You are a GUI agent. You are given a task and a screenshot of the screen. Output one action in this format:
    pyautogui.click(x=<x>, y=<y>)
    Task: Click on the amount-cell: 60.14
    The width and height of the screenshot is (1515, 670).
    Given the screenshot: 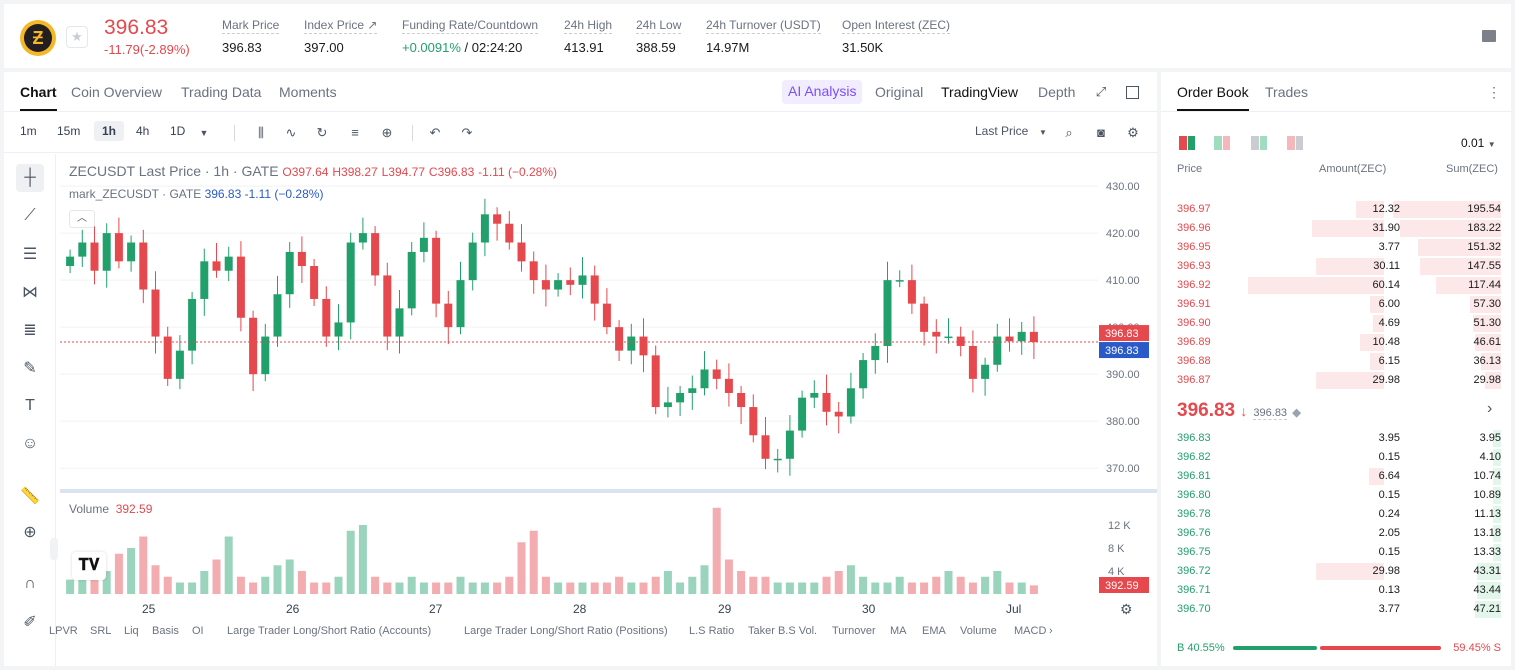 What is the action you would take?
    pyautogui.click(x=1386, y=285)
    